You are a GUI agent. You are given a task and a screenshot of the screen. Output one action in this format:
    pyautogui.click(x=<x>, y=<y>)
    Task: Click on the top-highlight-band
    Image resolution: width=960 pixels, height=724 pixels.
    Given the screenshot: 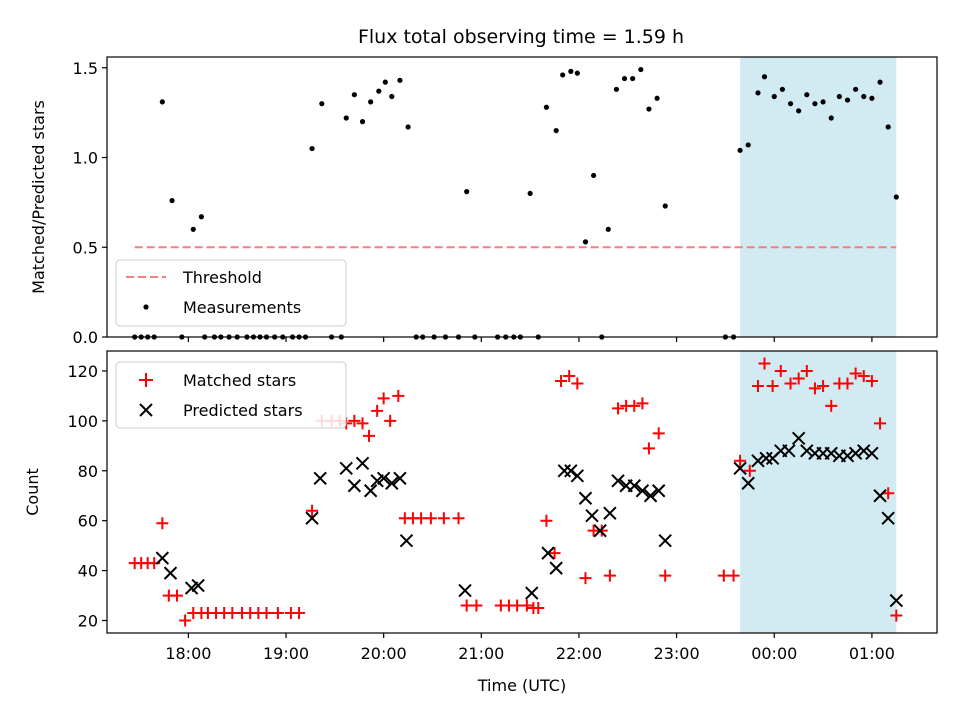 What is the action you would take?
    pyautogui.click(x=818, y=197)
    